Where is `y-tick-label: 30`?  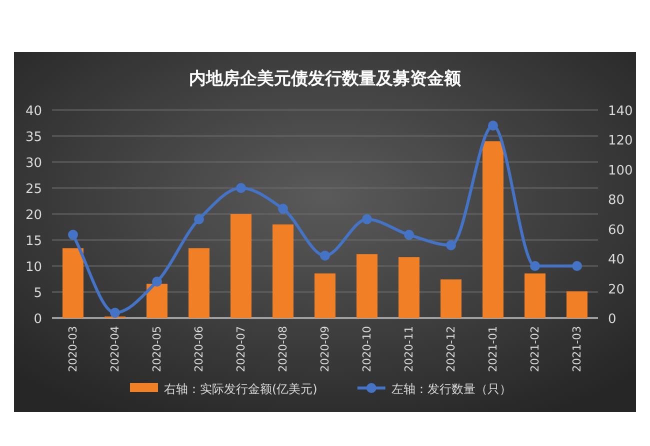
y-tick-label: 30 is located at coordinates (33, 163).